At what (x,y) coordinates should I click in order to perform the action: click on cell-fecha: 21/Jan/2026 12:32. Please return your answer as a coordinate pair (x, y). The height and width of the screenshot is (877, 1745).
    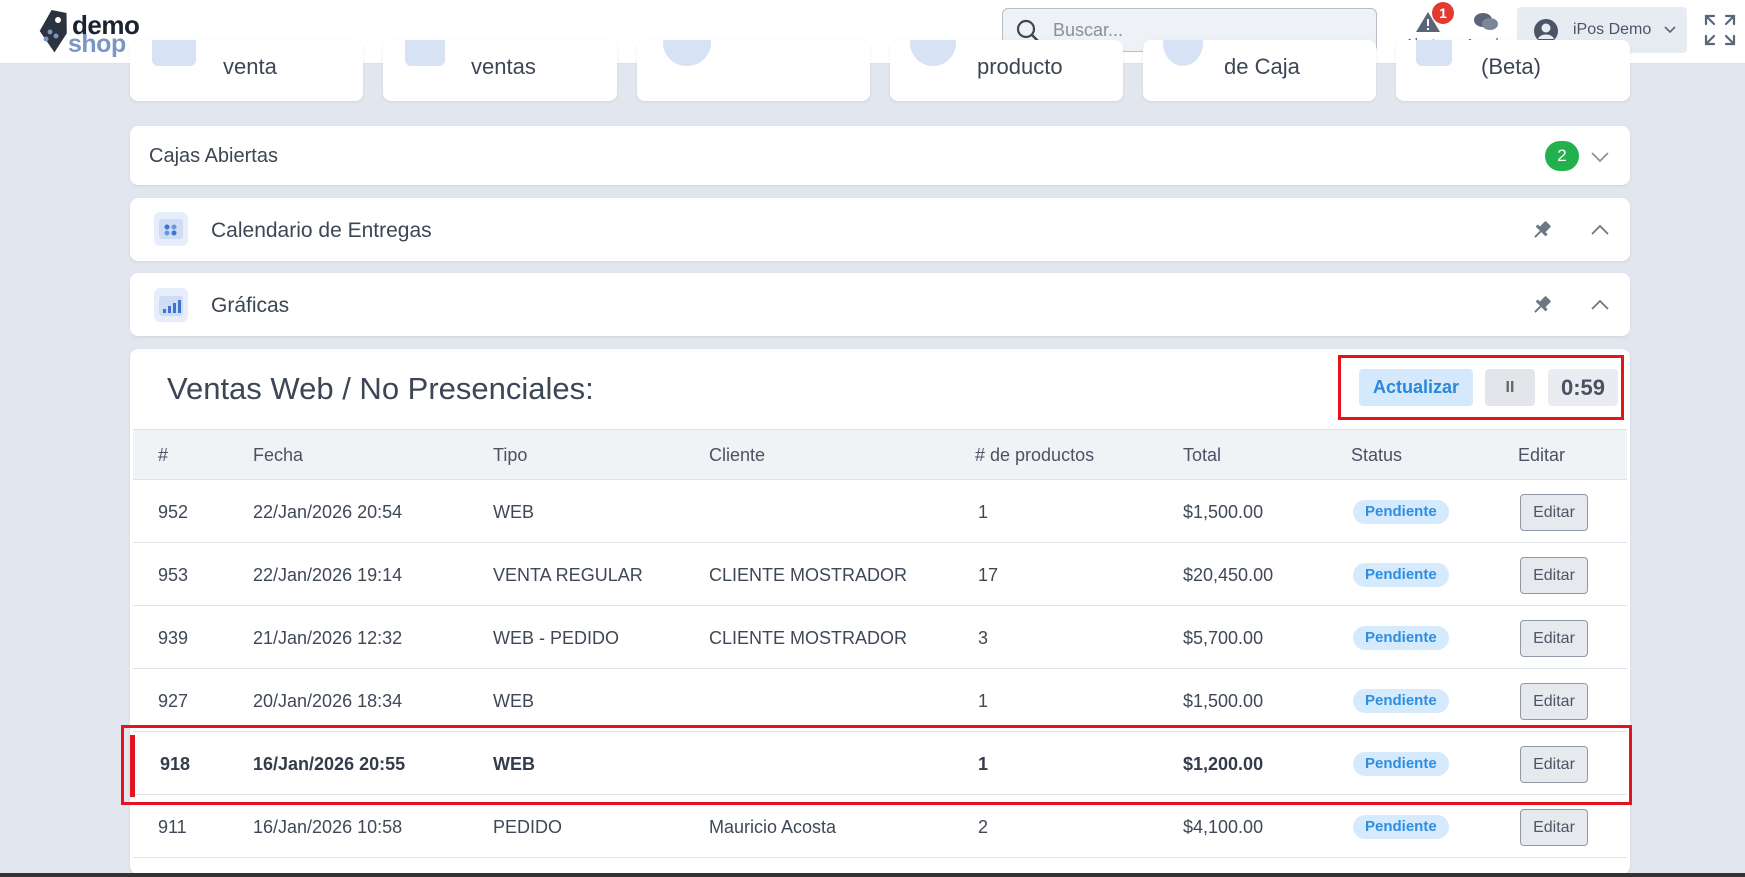
    Looking at the image, I should click on (328, 638).